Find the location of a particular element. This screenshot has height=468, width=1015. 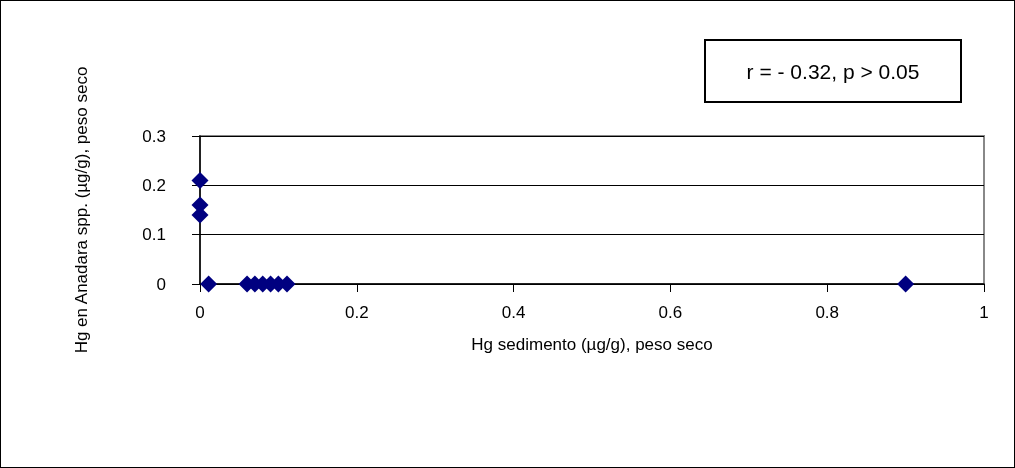

y-tick-label: 0 is located at coordinates (161, 284).